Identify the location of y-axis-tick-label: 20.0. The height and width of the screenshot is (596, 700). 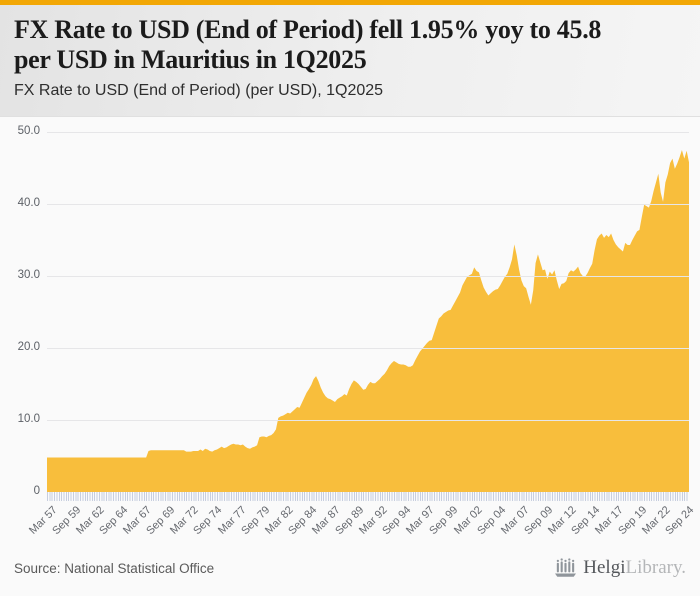
(28, 347).